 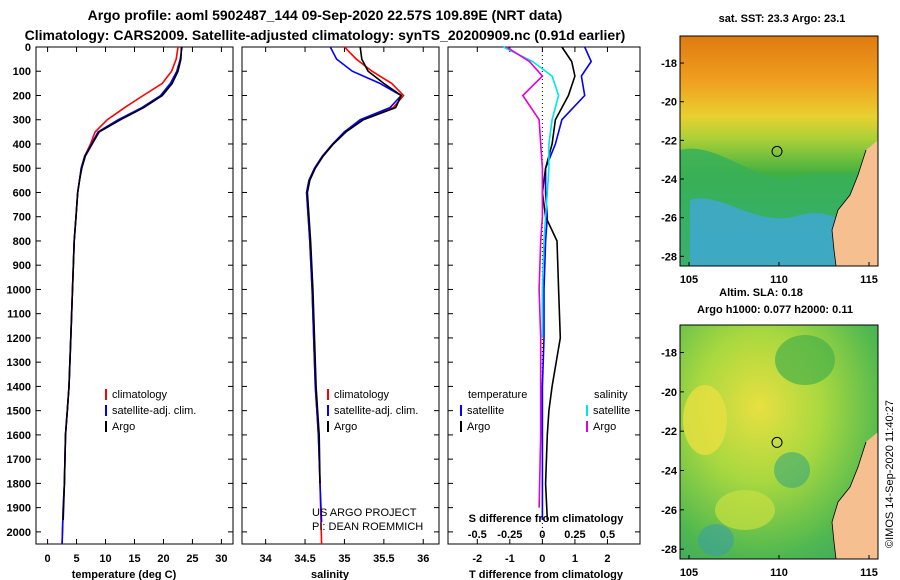 What do you see at coordinates (477, 559) in the screenshot?
I see `x-tick-label: -2` at bounding box center [477, 559].